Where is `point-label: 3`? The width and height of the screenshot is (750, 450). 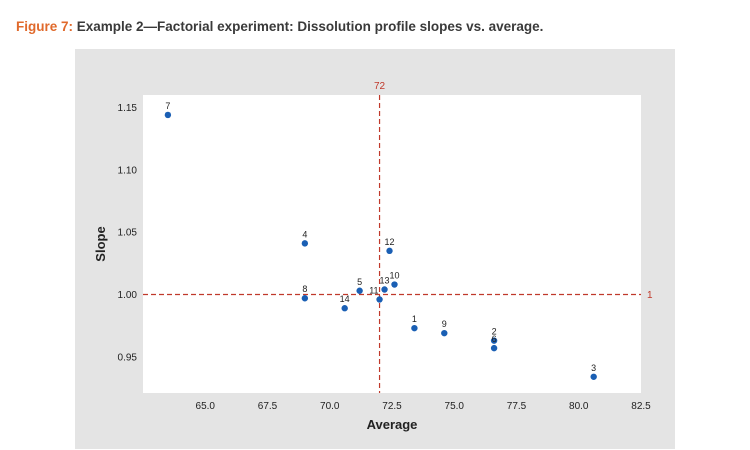 point-label: 3 is located at coordinates (593, 368).